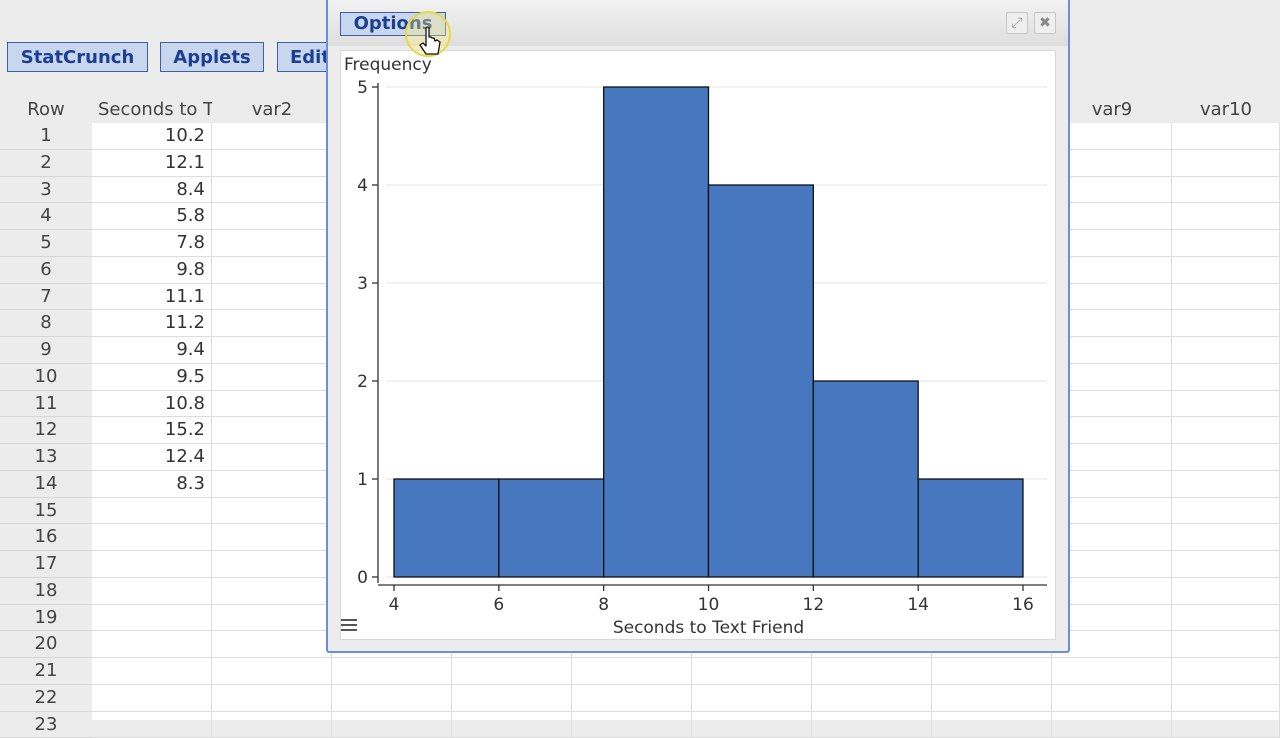 Image resolution: width=1280 pixels, height=738 pixels. Describe the element at coordinates (46, 564) in the screenshot. I see `row-number: 17` at that location.